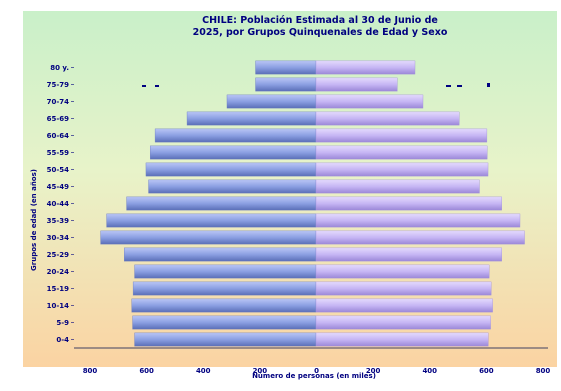 This screenshot has width=561, height=391. I want to click on x-tick-label: 0, so click(316, 371).